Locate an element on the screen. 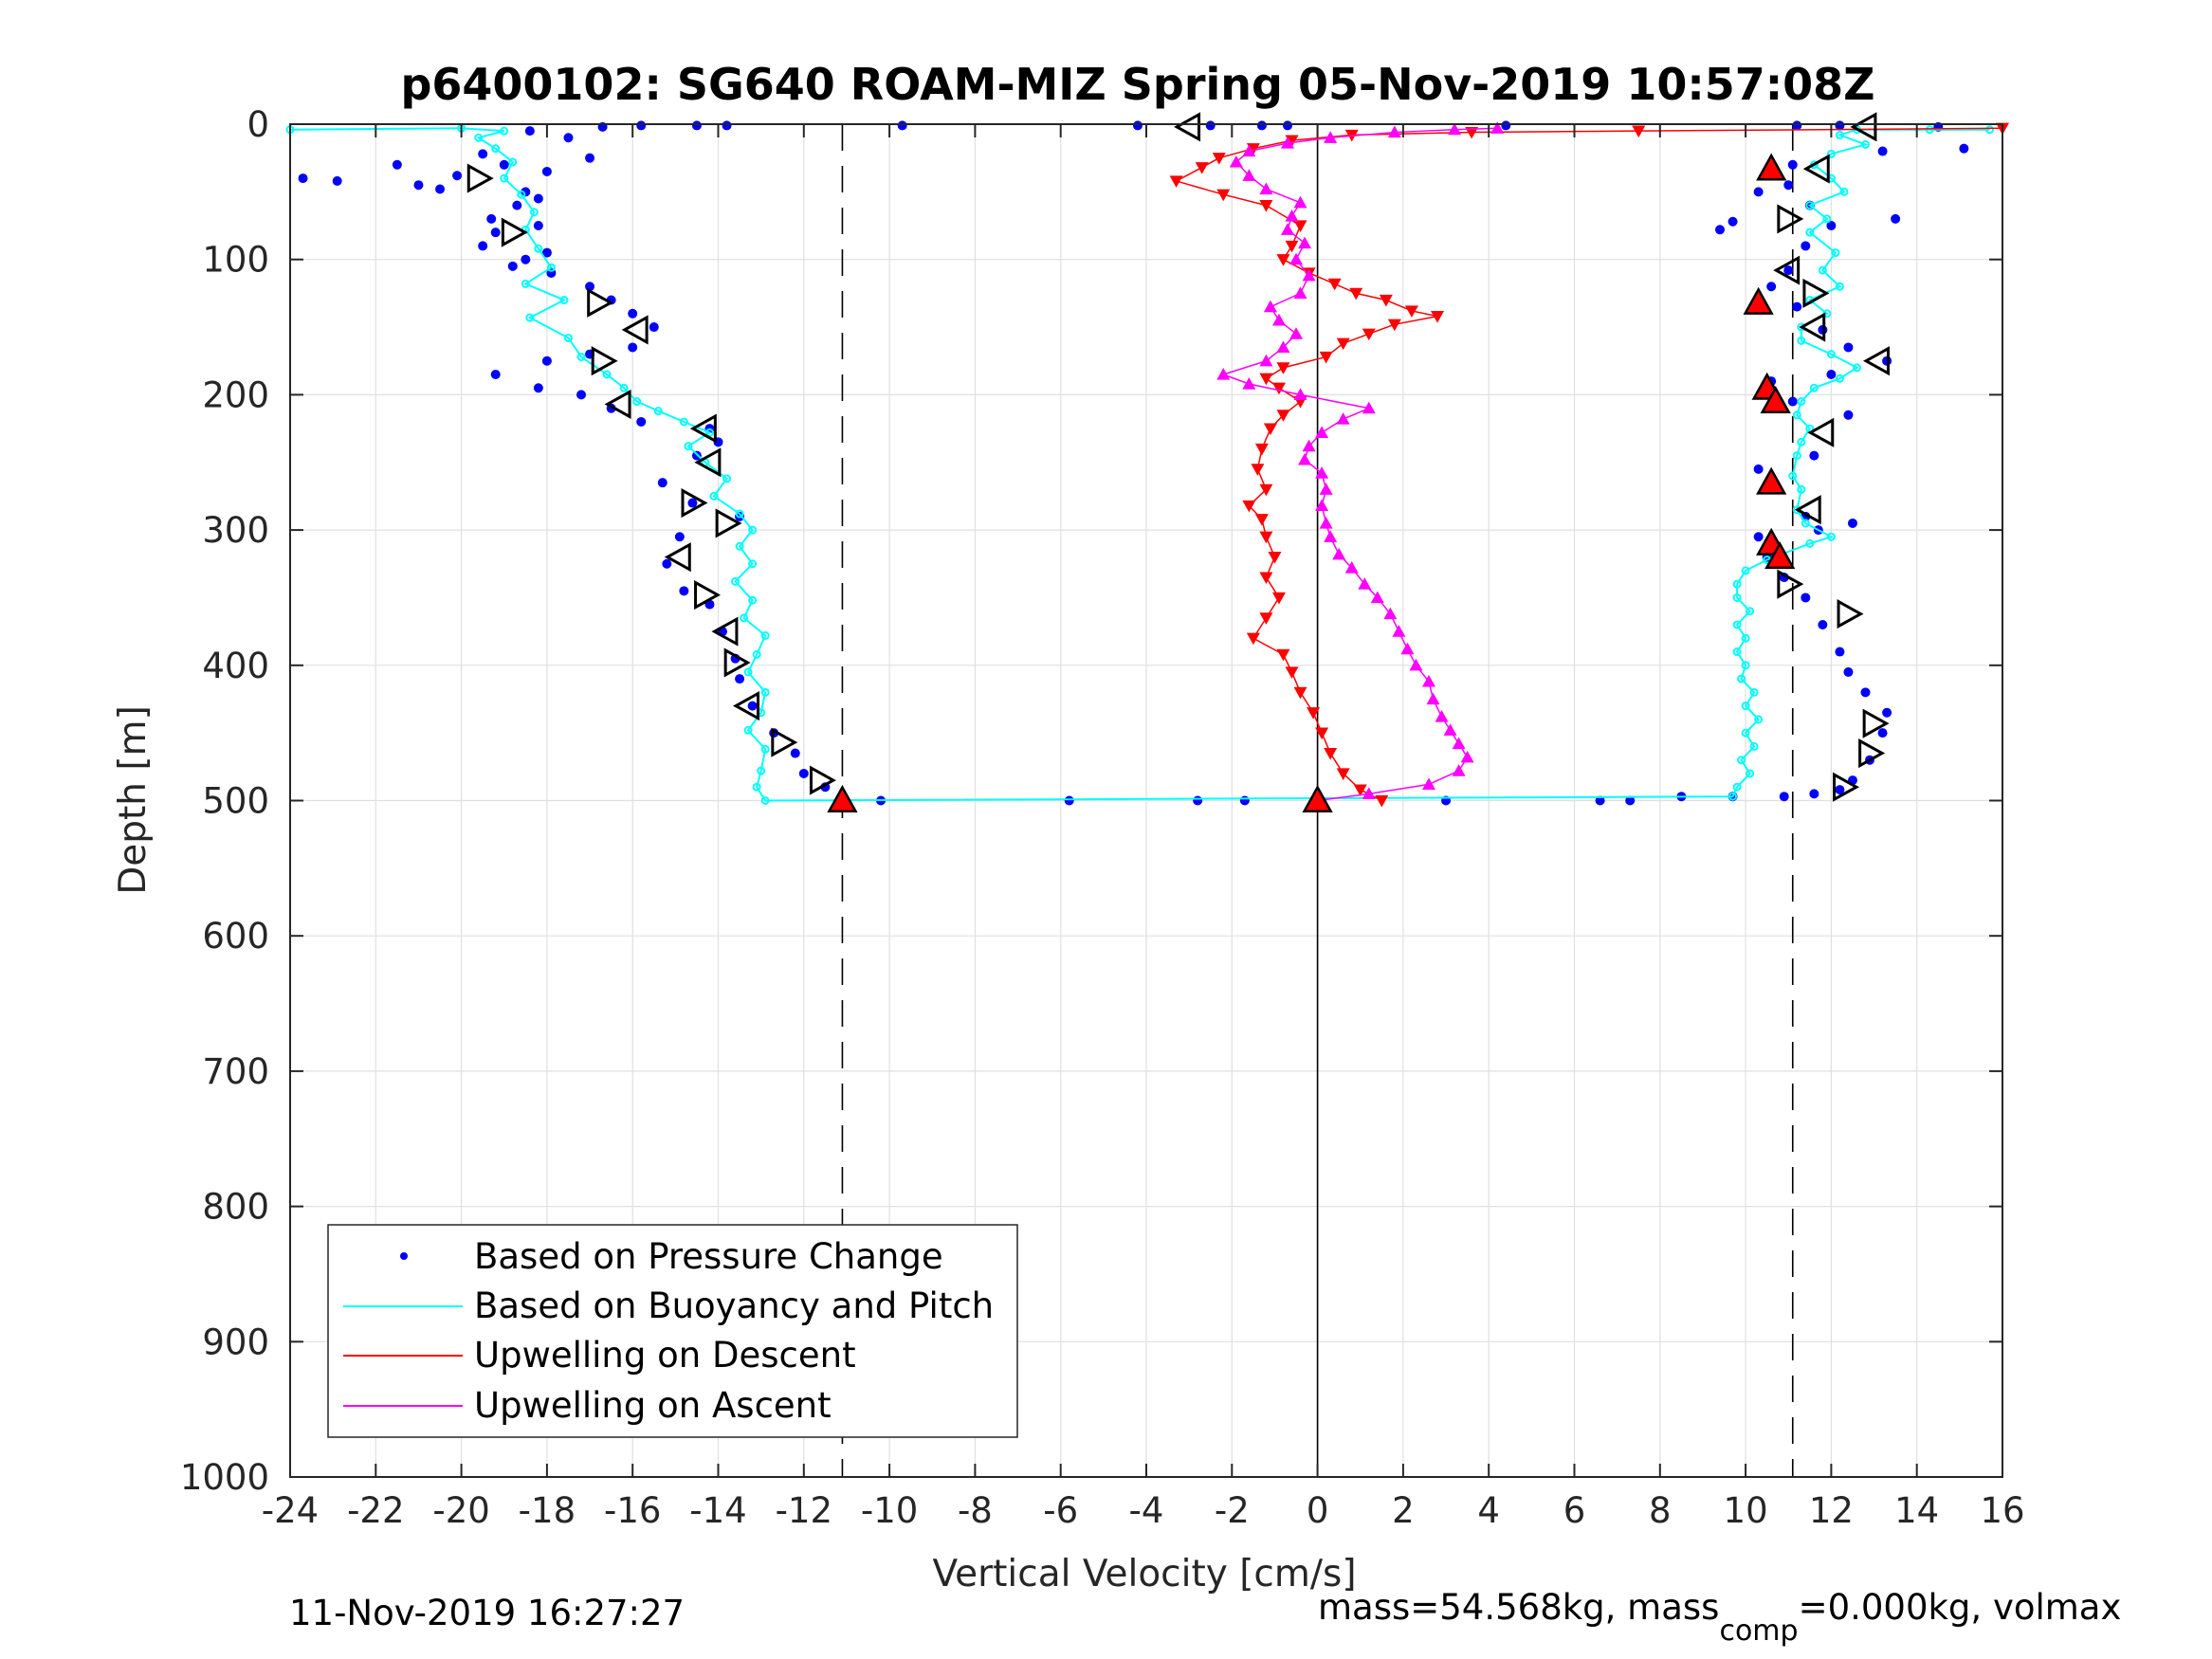  y-tick-label: 600 is located at coordinates (235, 936).